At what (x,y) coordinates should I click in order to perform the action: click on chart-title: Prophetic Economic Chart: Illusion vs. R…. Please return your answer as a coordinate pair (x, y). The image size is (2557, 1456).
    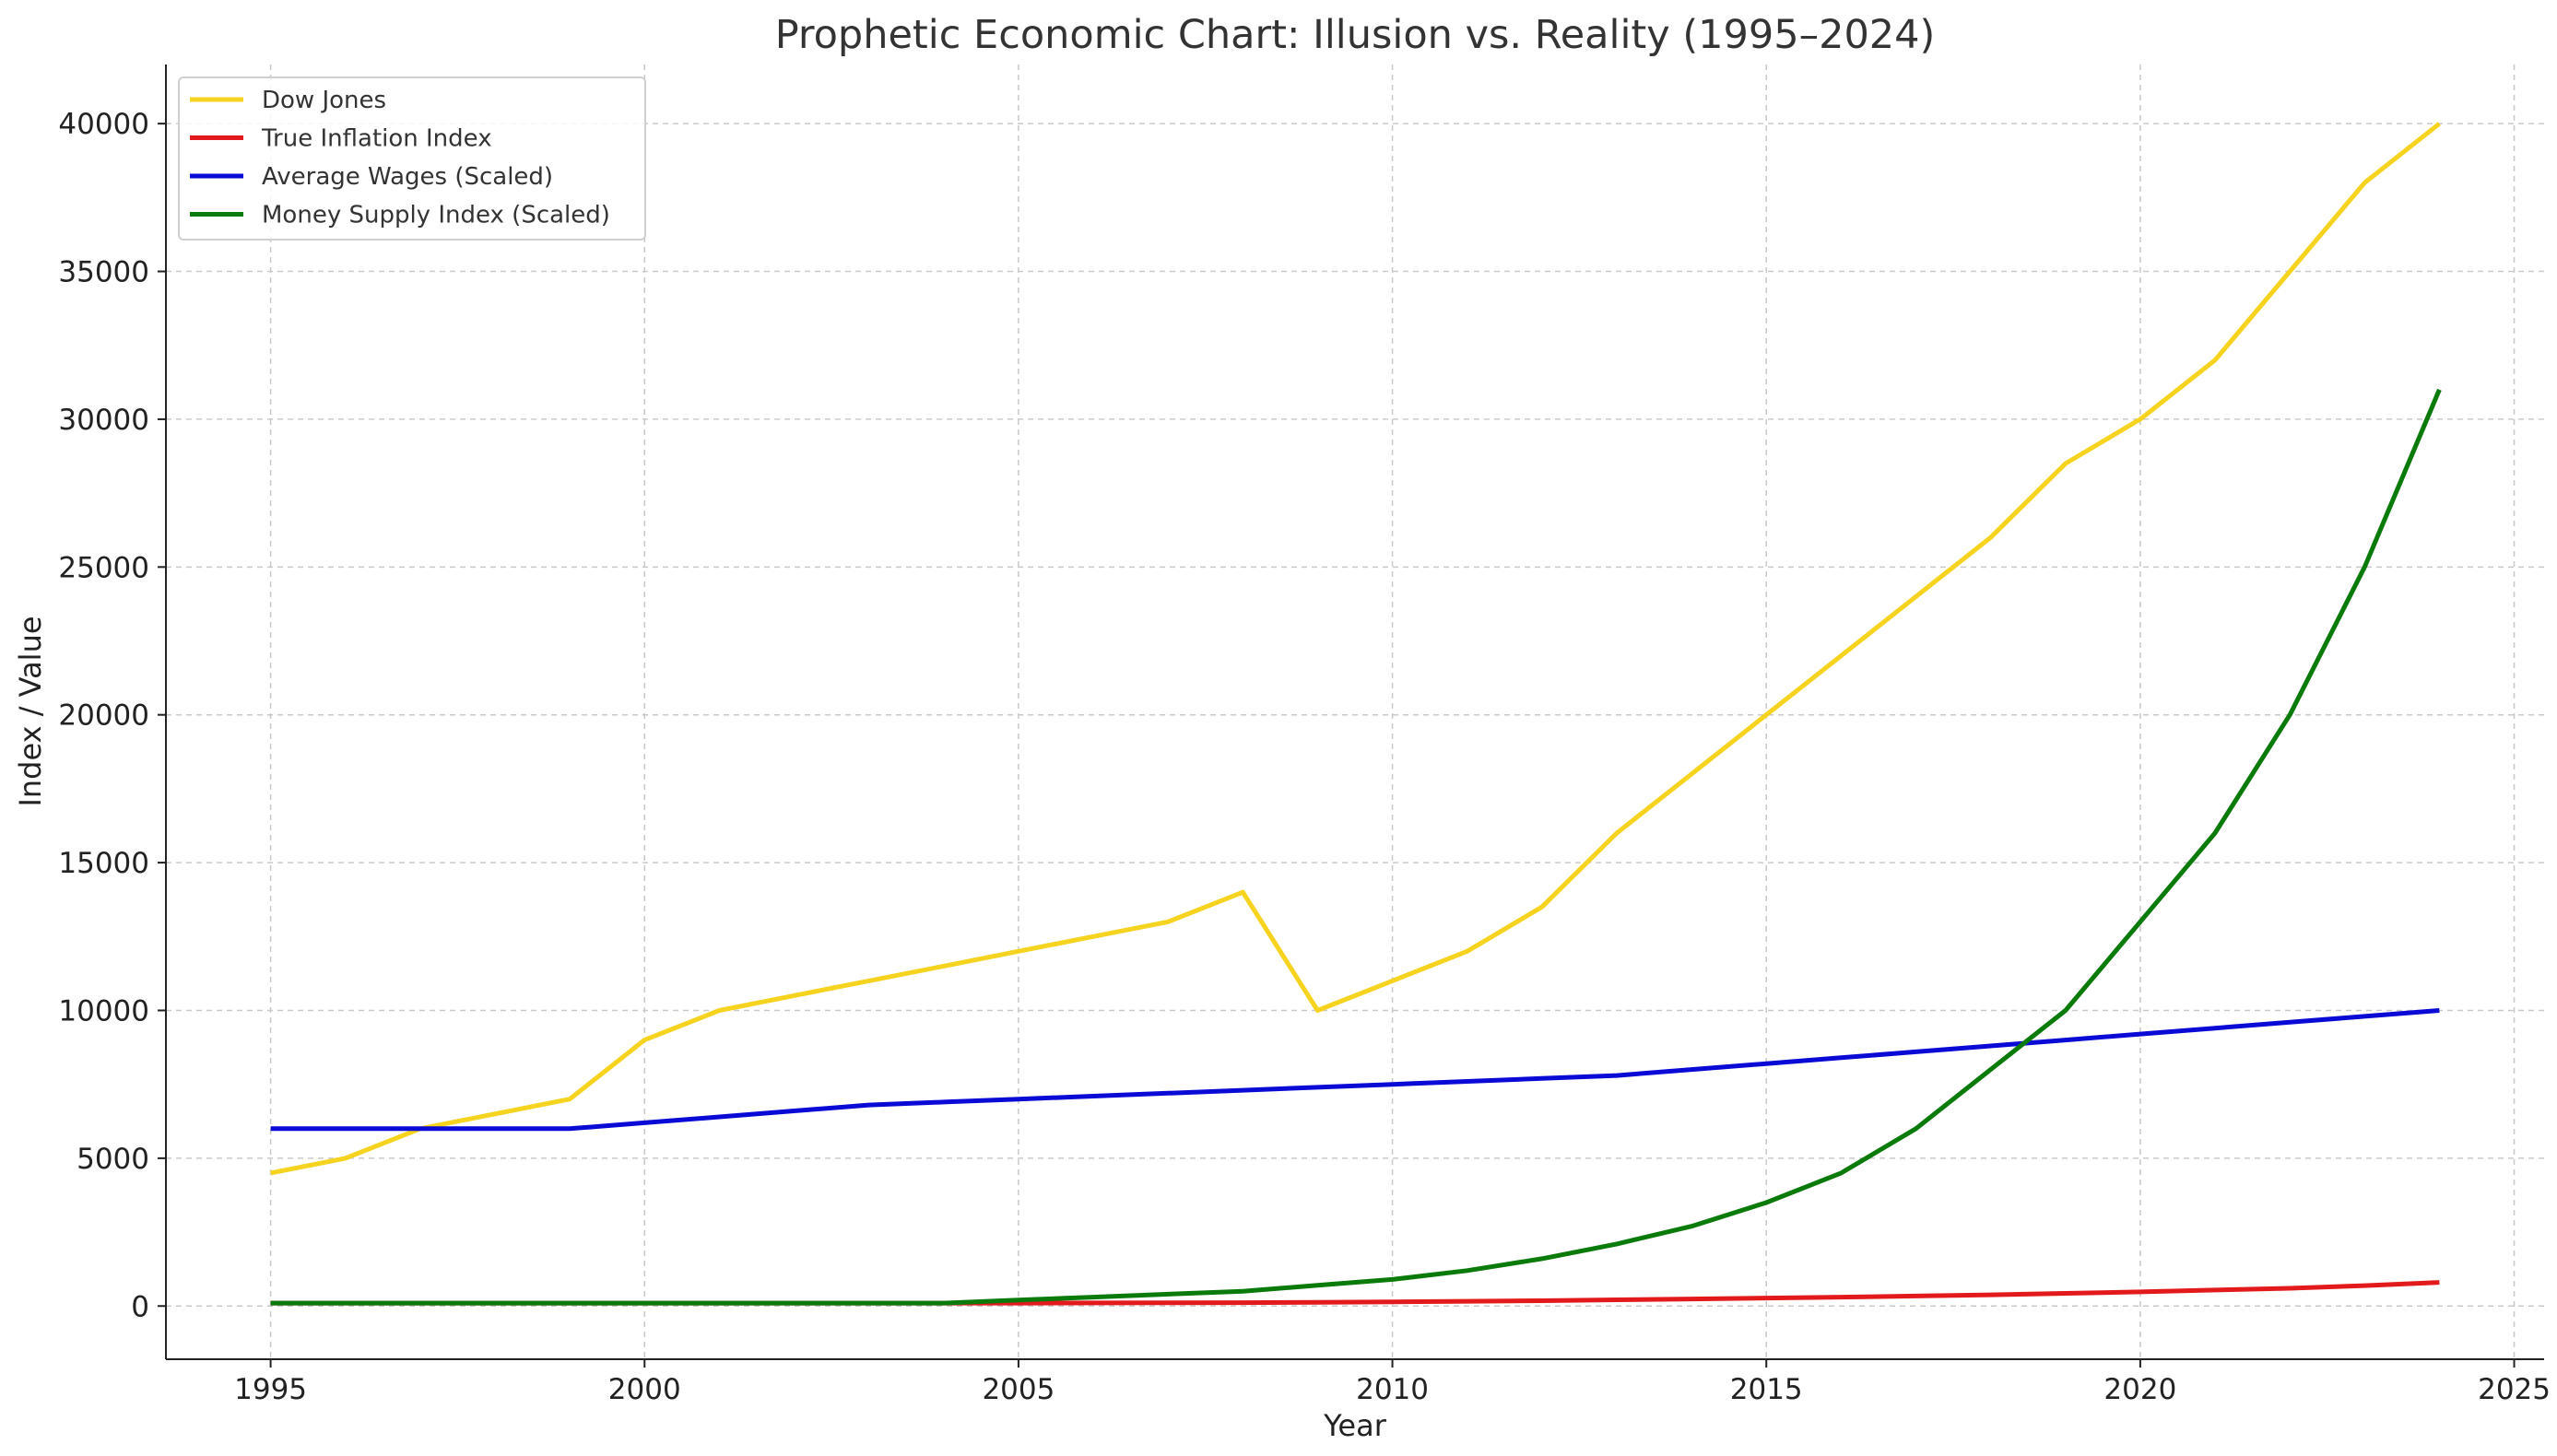
    Looking at the image, I should click on (1356, 35).